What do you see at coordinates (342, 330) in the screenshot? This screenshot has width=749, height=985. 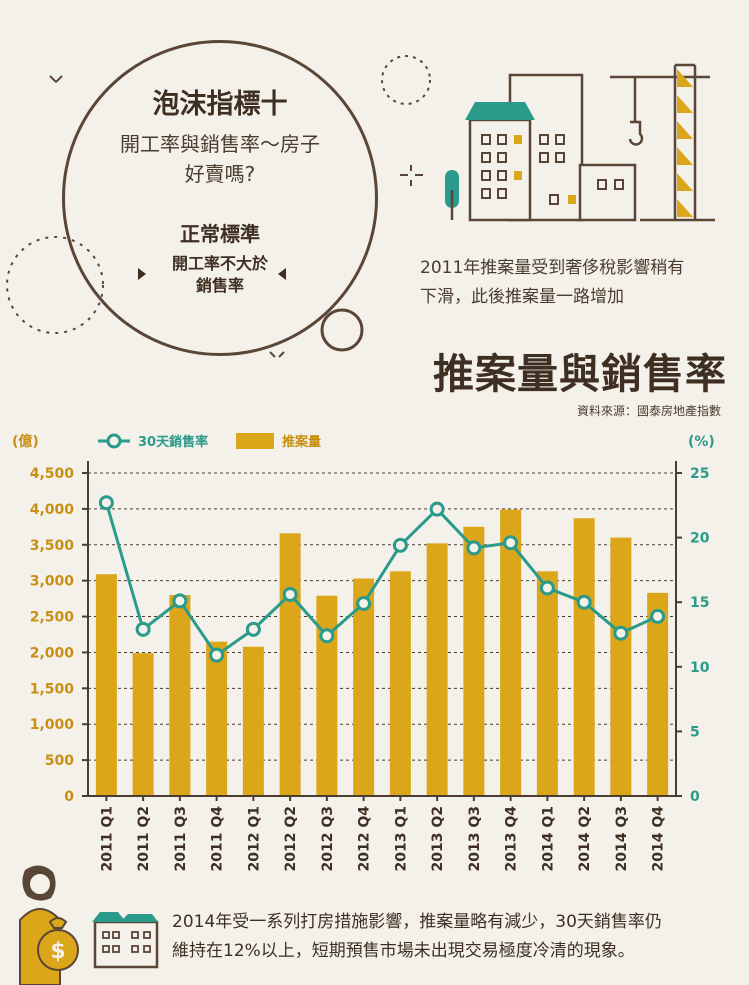 I see `circle-icon` at bounding box center [342, 330].